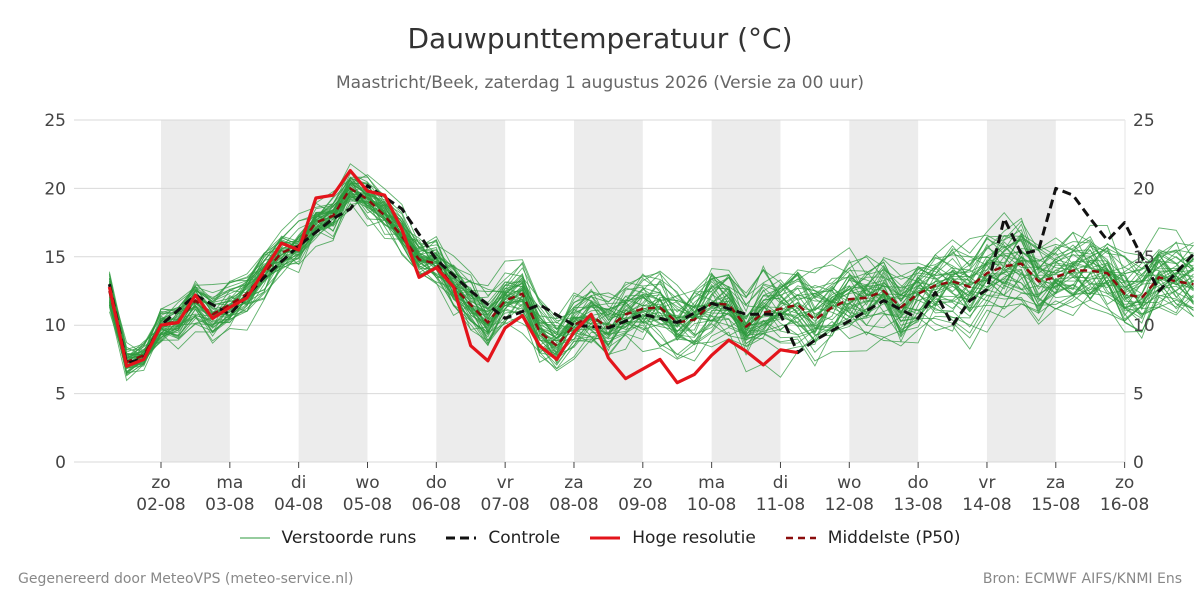 The image size is (1200, 600). Describe the element at coordinates (1144, 121) in the screenshot. I see `y-tick-label-right: 25` at that location.